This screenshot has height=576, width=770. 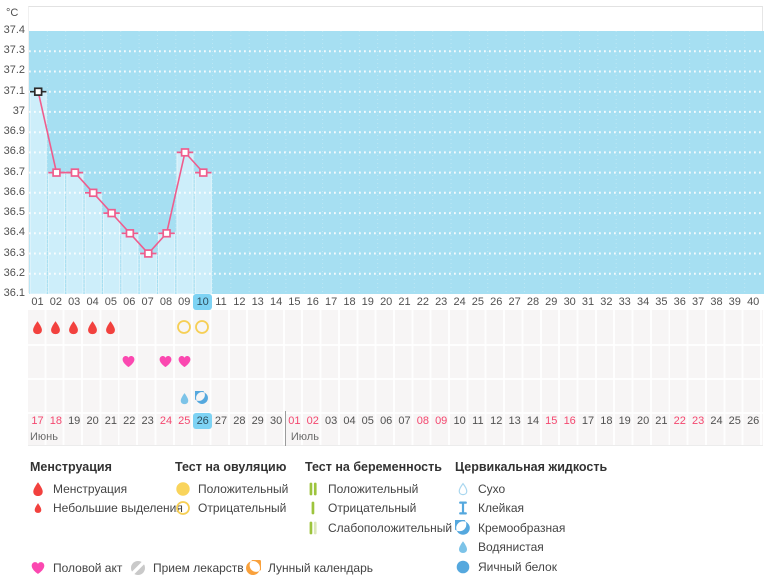 I want to click on date-Июль-11: 11, so click(x=478, y=421).